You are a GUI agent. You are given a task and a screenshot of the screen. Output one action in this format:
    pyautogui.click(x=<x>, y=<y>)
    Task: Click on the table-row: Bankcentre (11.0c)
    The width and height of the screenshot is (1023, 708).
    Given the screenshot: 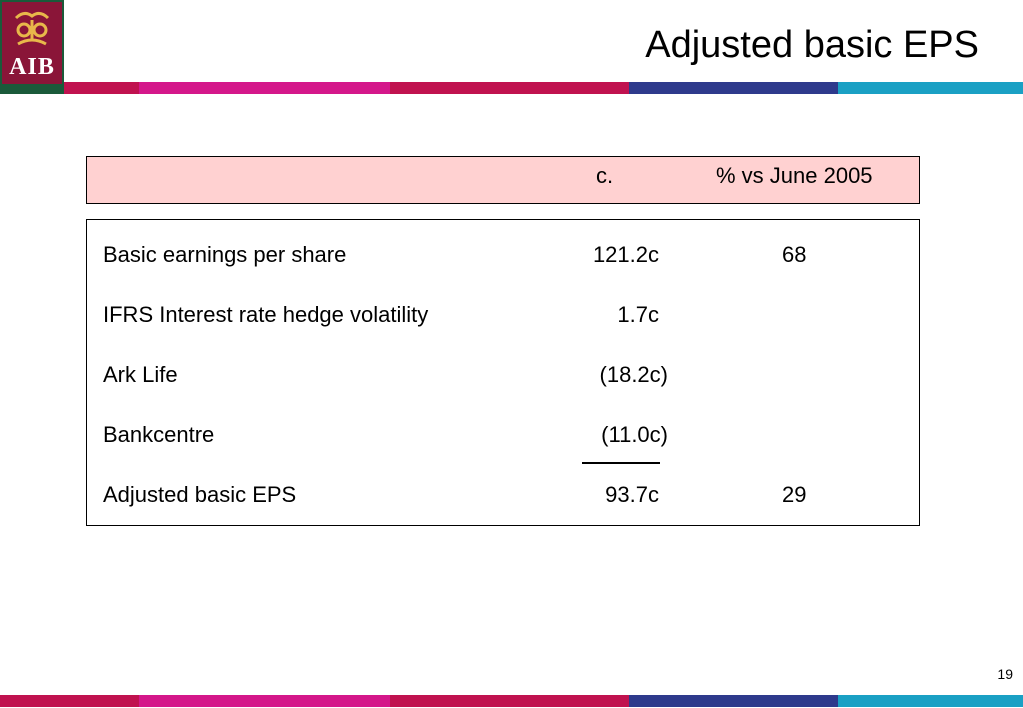 What is the action you would take?
    pyautogui.click(x=511, y=437)
    